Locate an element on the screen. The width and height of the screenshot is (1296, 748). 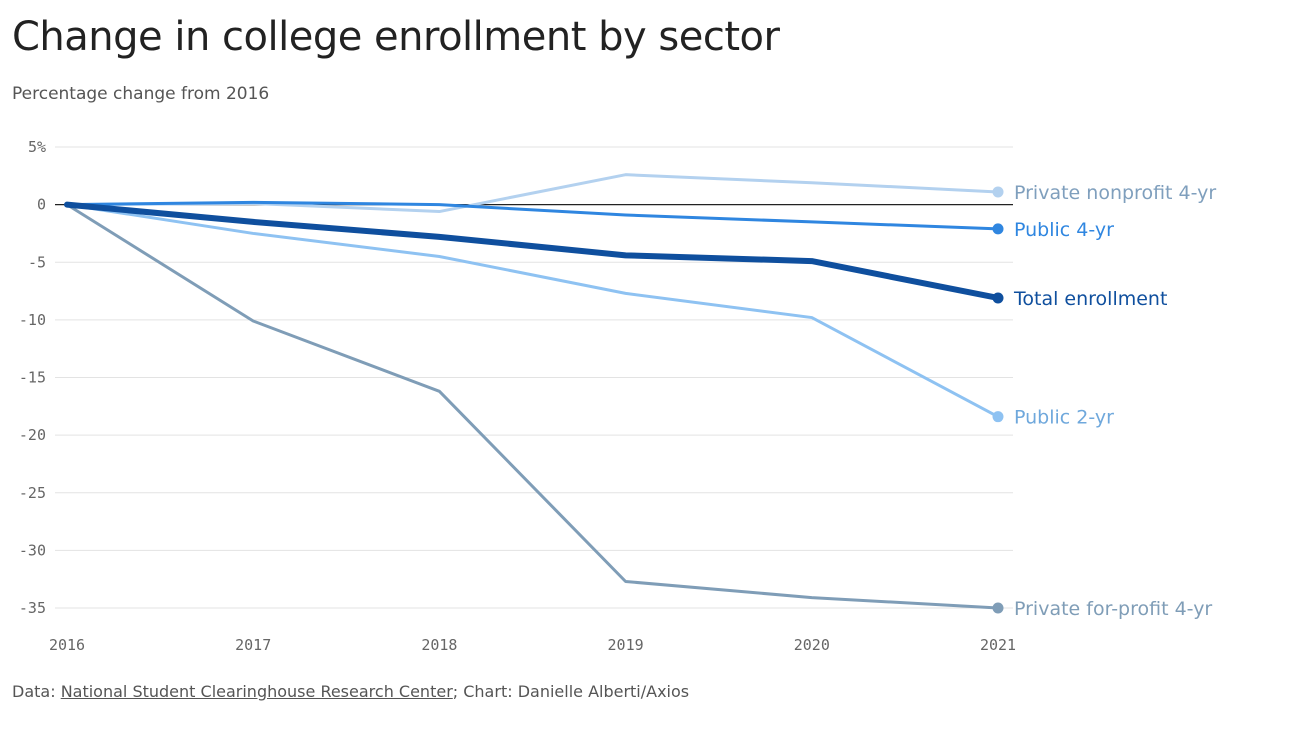
y-tick-label: 5% is located at coordinates (37, 147).